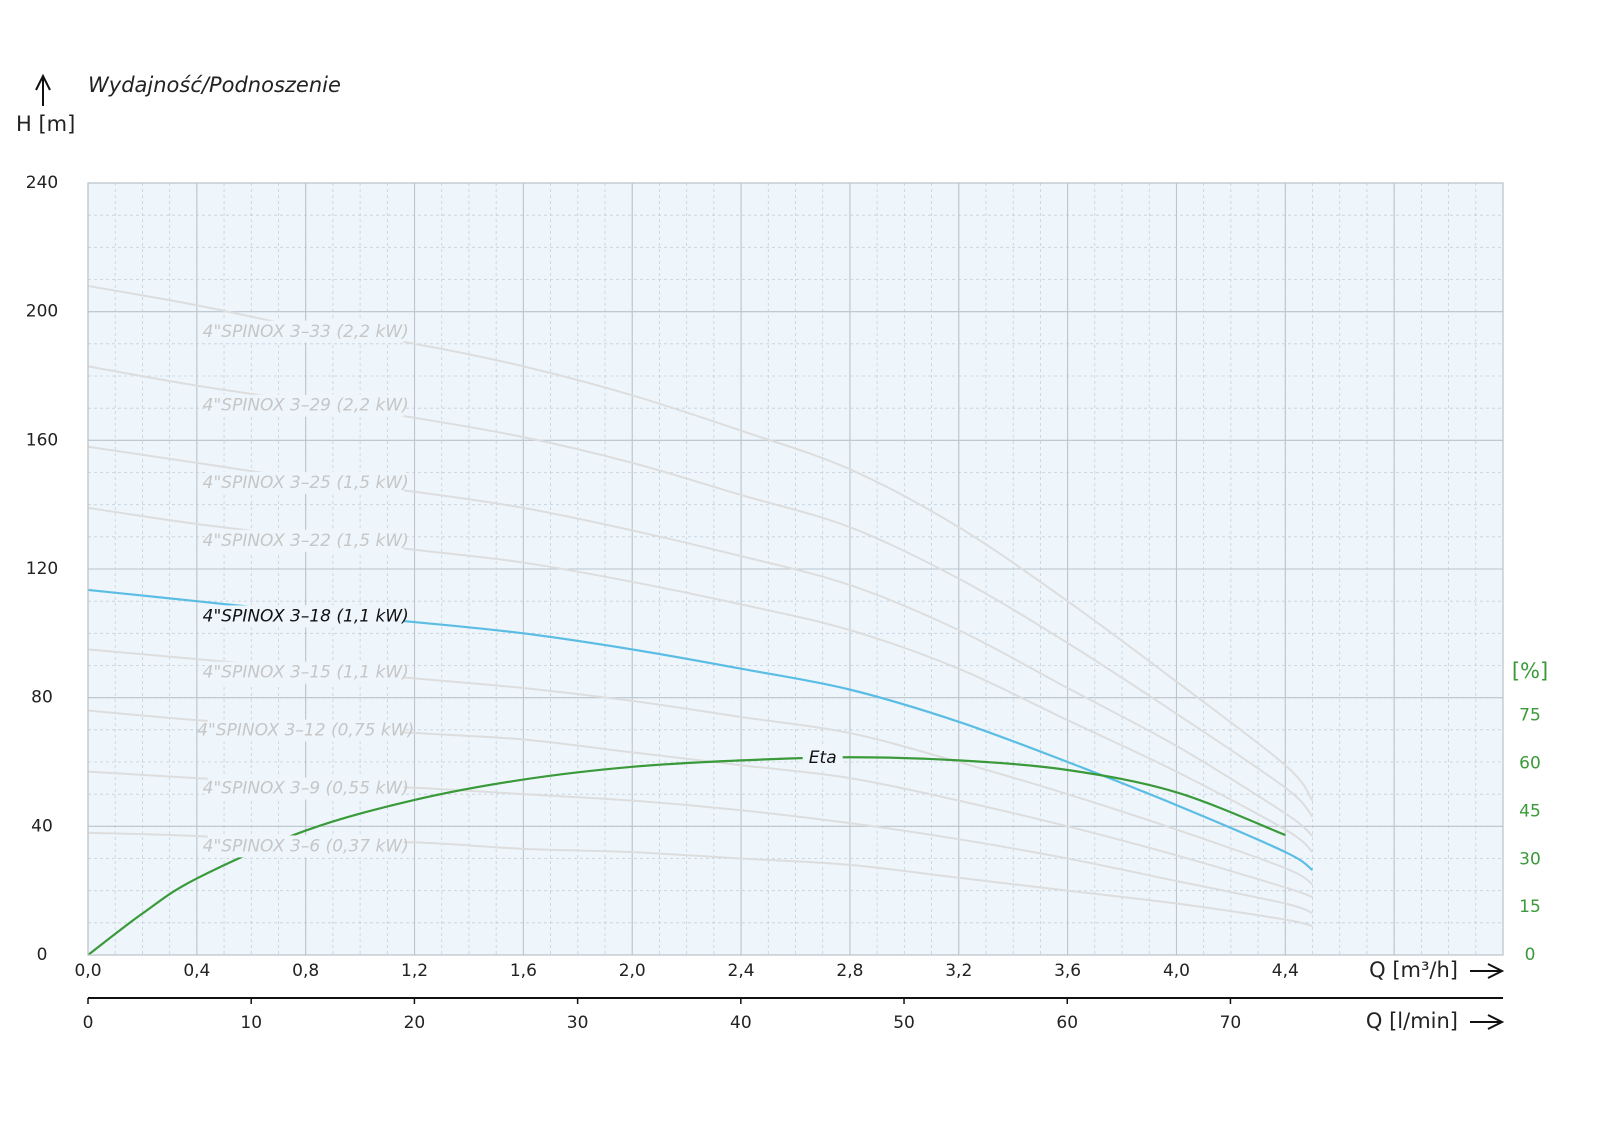 This screenshot has width=1600, height=1143. What do you see at coordinates (305, 971) in the screenshot?
I see `x-tick-label: 0,8` at bounding box center [305, 971].